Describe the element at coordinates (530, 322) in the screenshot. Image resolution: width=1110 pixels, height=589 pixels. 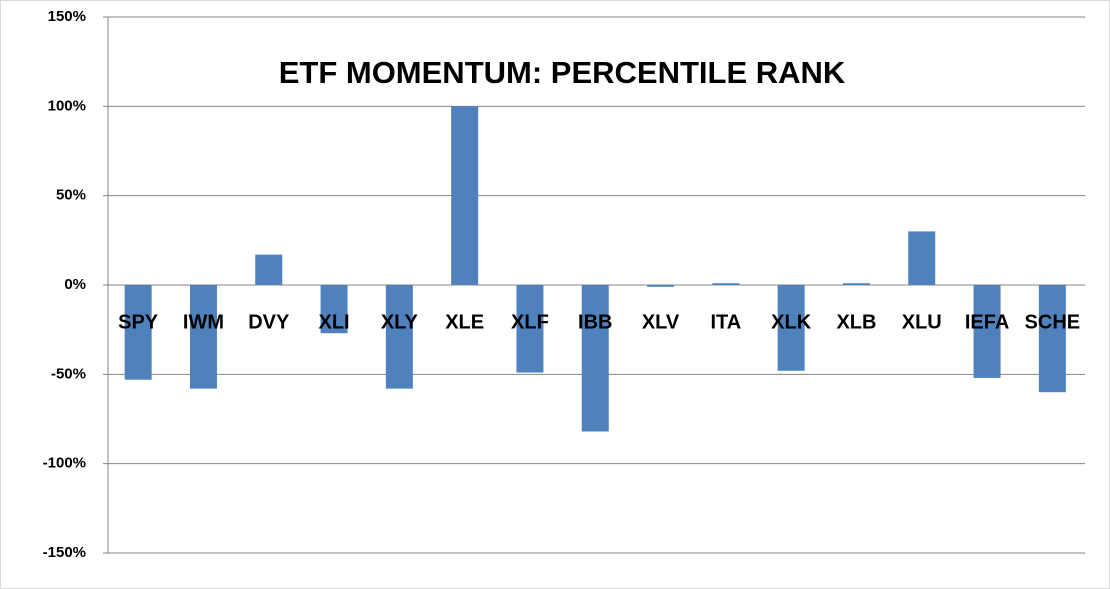
I see `x-tick-label: XLF` at that location.